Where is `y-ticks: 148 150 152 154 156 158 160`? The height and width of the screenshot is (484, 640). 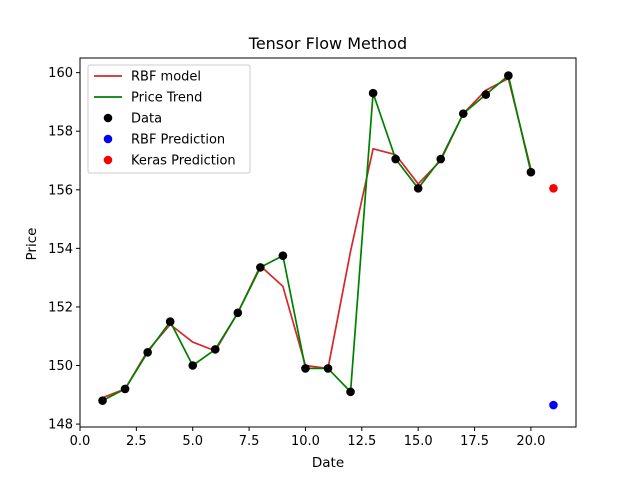 y-ticks: 148 150 152 154 156 158 160 is located at coordinates (64, 249).